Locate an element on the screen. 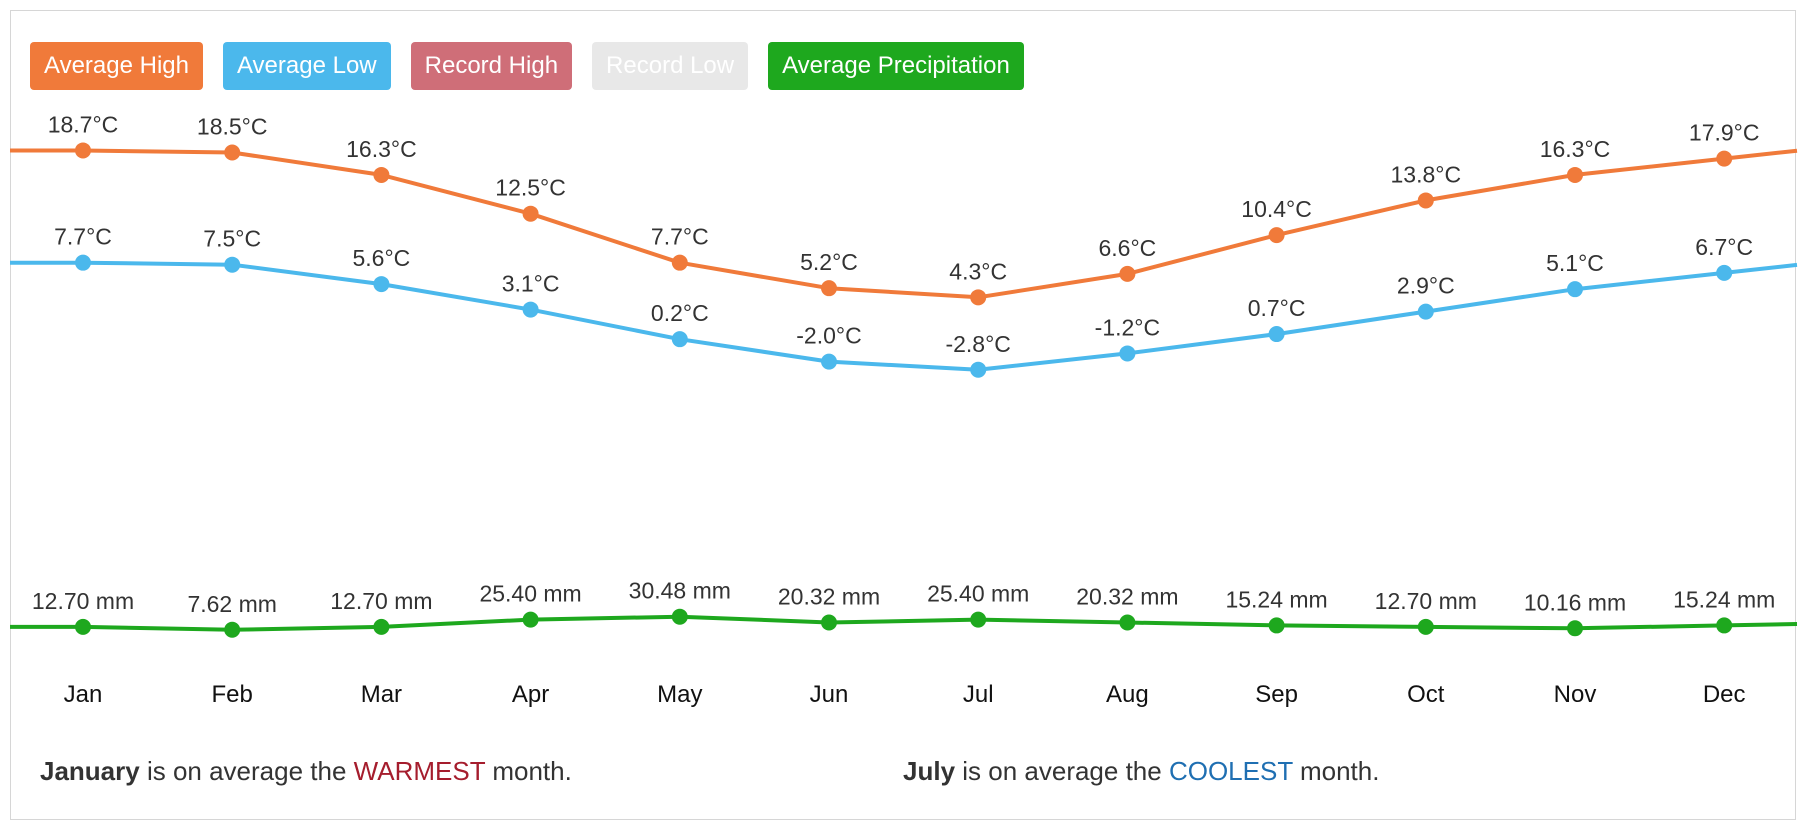  average-precipitation-value-label-mar: 12.70 mm is located at coordinates (381, 601).